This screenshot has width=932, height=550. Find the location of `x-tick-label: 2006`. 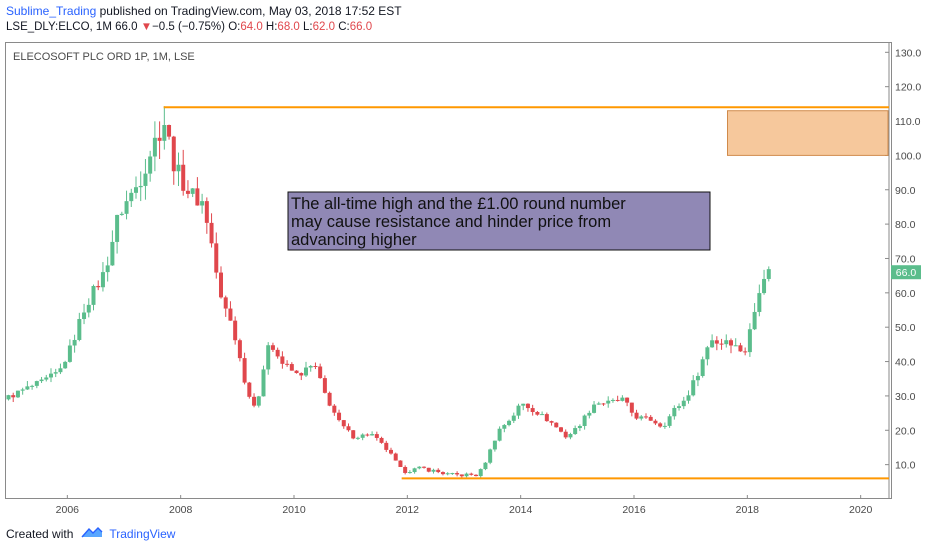

x-tick-label: 2006 is located at coordinates (68, 510).